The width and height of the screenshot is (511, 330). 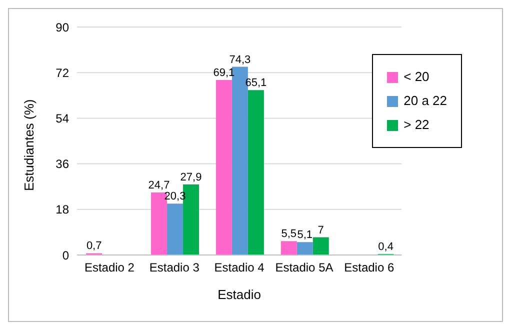 What do you see at coordinates (109, 267) in the screenshot?
I see `x-tick-label: Estadio 2` at bounding box center [109, 267].